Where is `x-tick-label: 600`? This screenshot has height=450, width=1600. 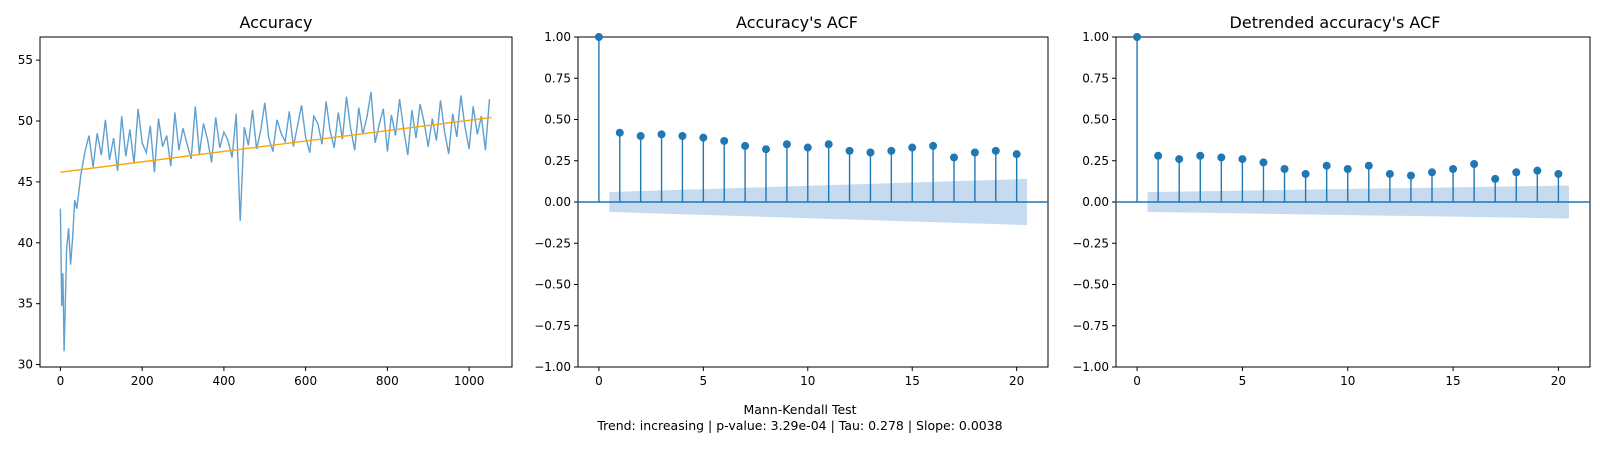 x-tick-label: 600 is located at coordinates (305, 381).